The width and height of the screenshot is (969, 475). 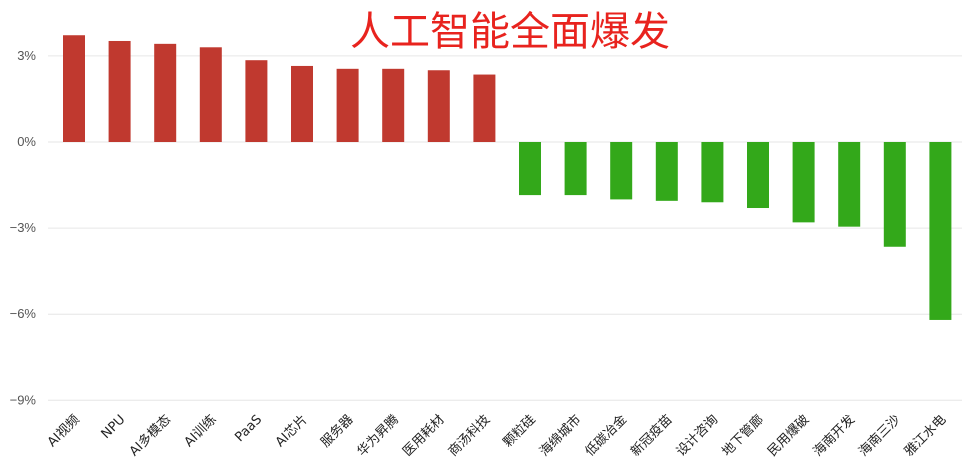 I want to click on x-tick-label: PaaS, so click(x=248, y=428).